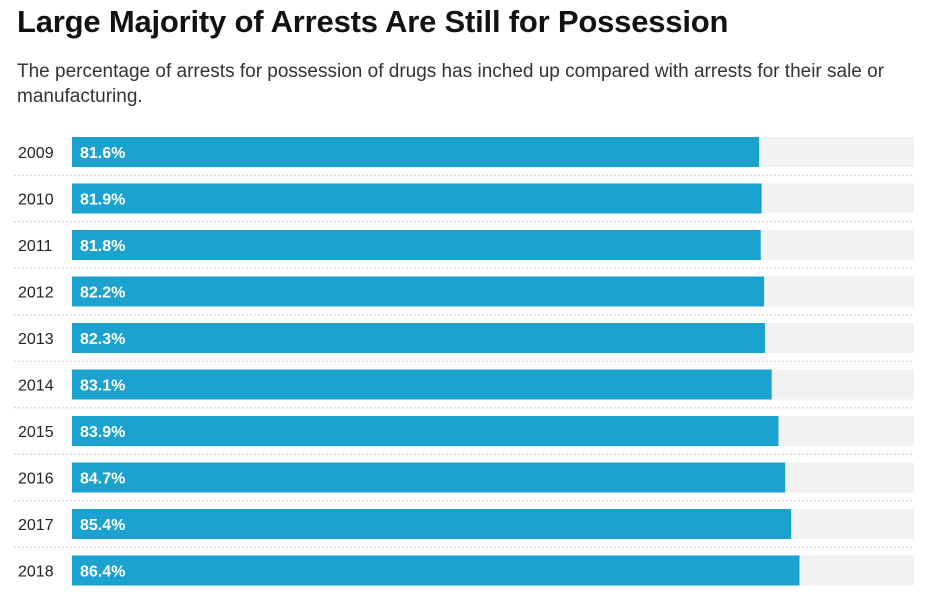  What do you see at coordinates (36, 339) in the screenshot?
I see `category-label: 2013` at bounding box center [36, 339].